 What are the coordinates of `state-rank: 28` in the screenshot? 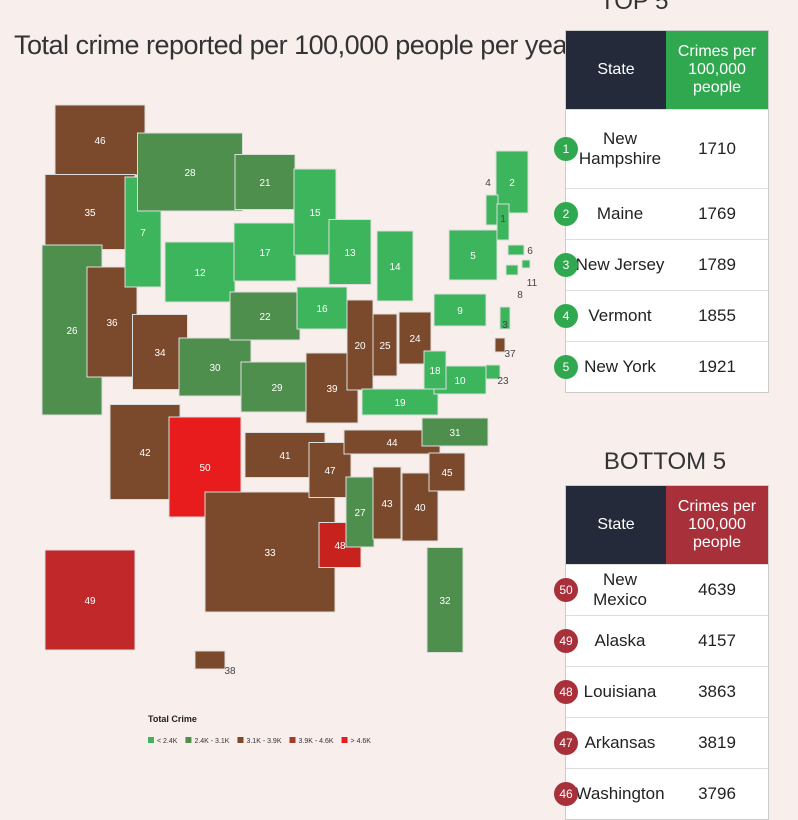 It's located at (190, 173).